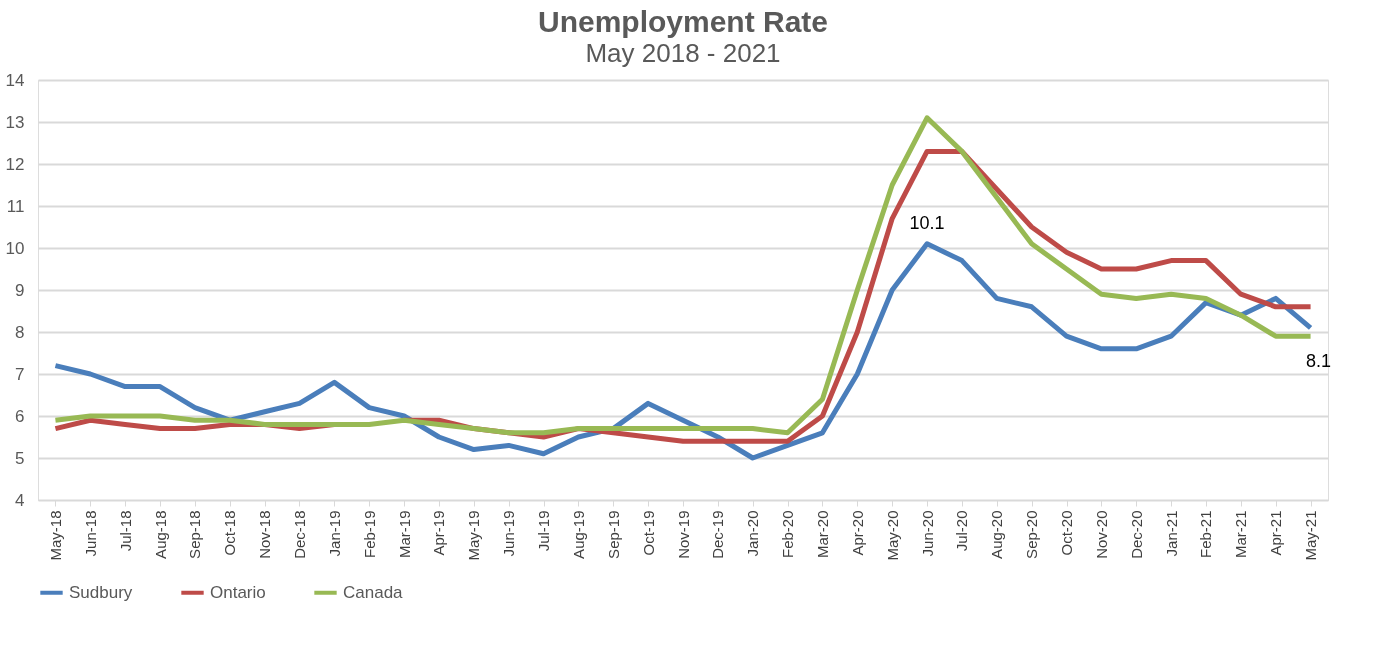 The height and width of the screenshot is (659, 1391). Describe the element at coordinates (753, 533) in the screenshot. I see `x-tick-label: Jan-20` at that location.